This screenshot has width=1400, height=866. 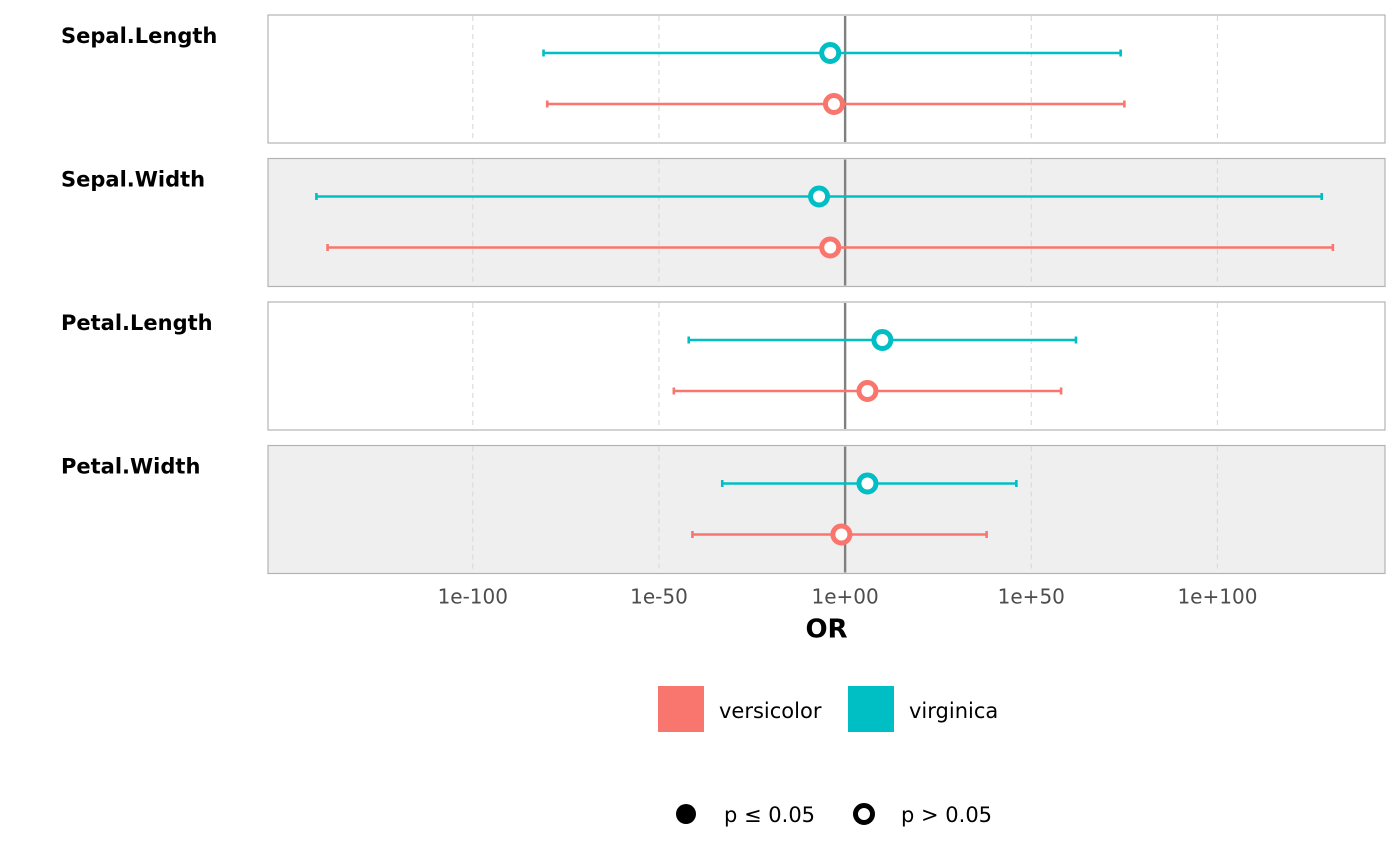 I want to click on legend-label-versicolor: versicolor, so click(x=770, y=711).